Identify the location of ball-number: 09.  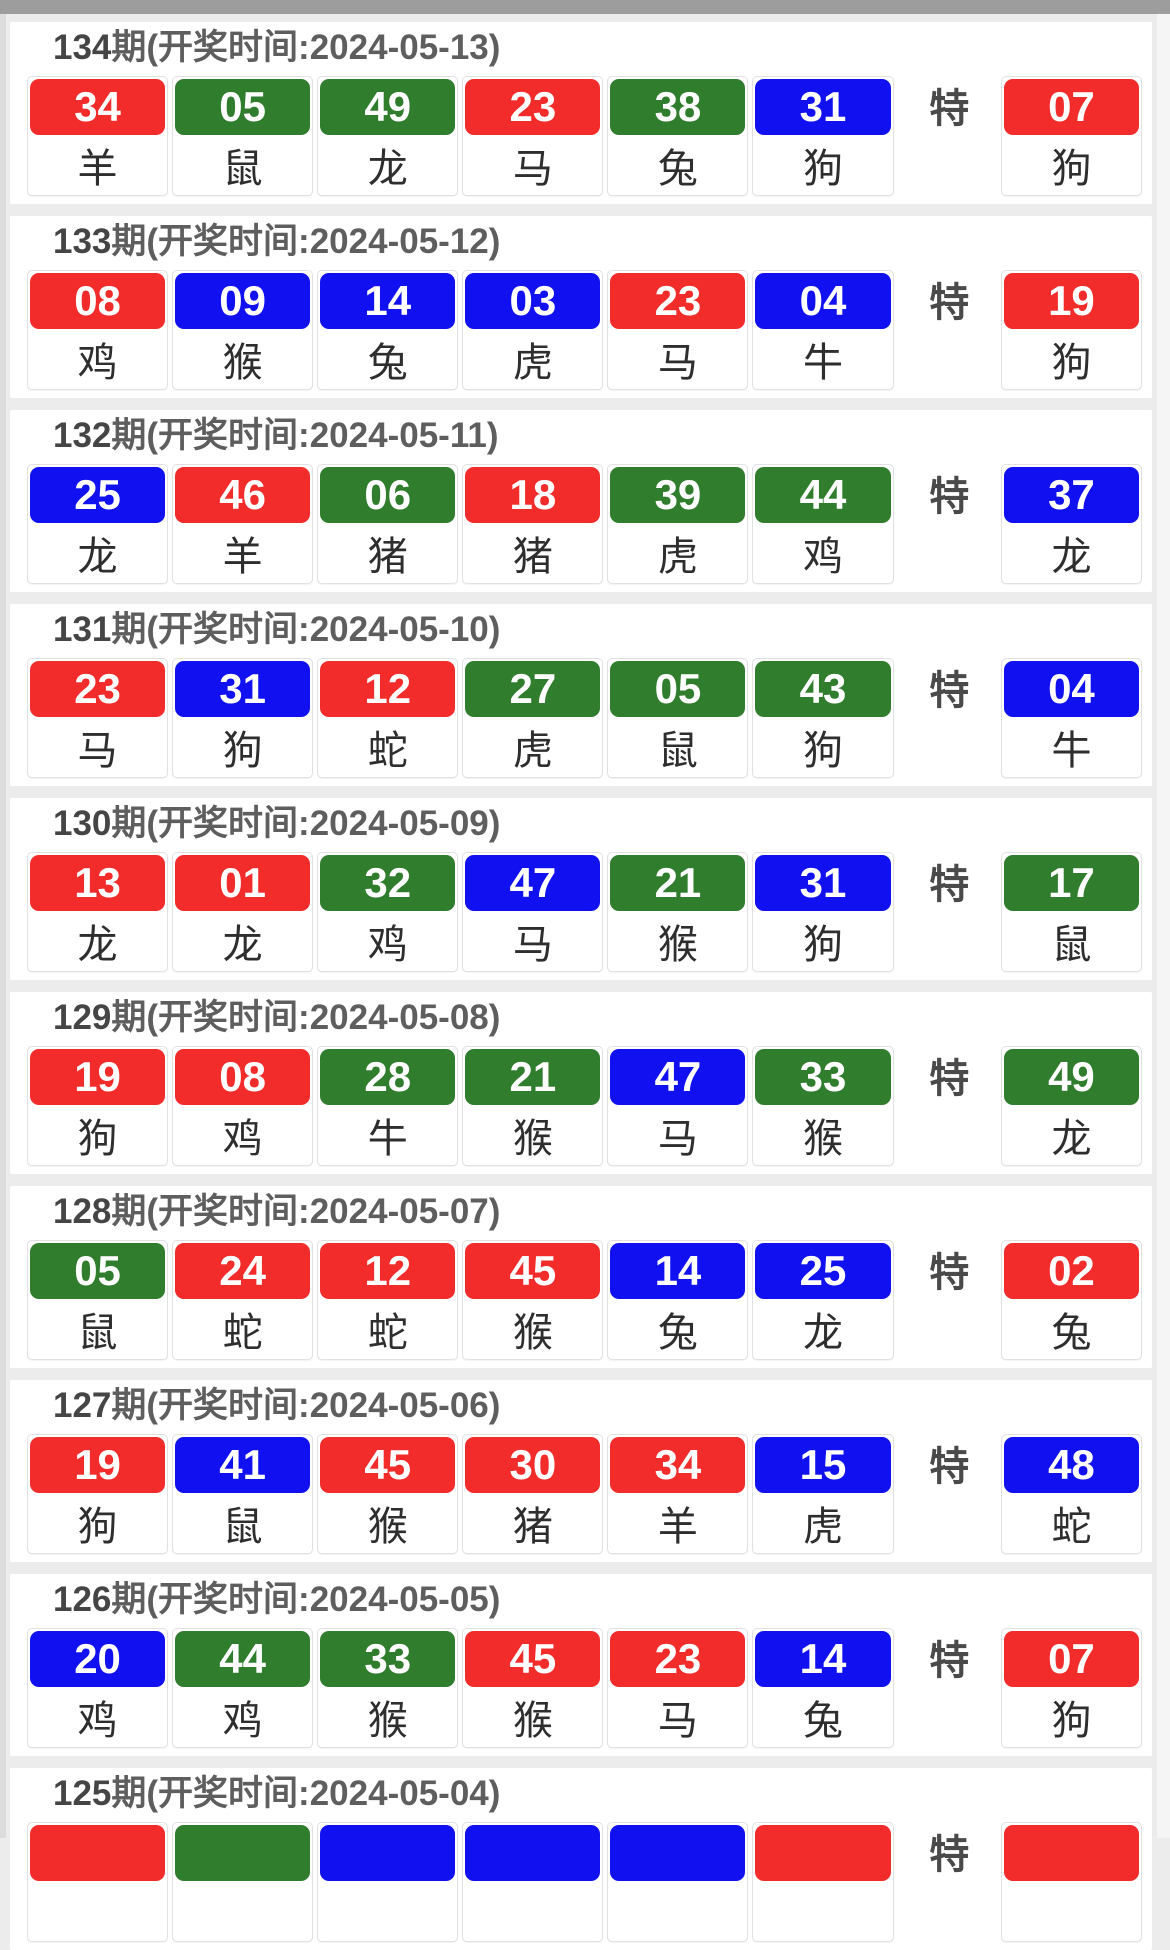
(243, 301).